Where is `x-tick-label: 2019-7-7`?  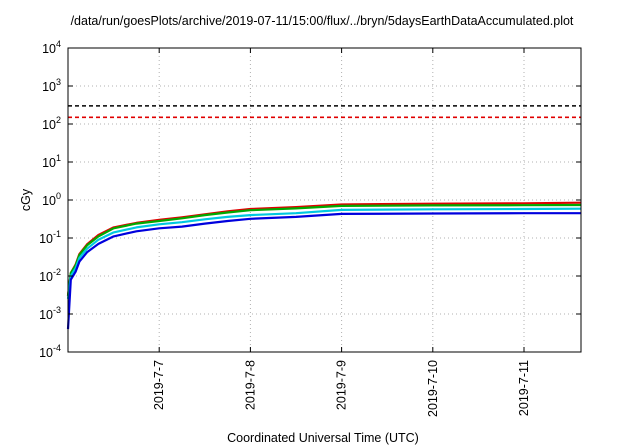 x-tick-label: 2019-7-7 is located at coordinates (159, 385).